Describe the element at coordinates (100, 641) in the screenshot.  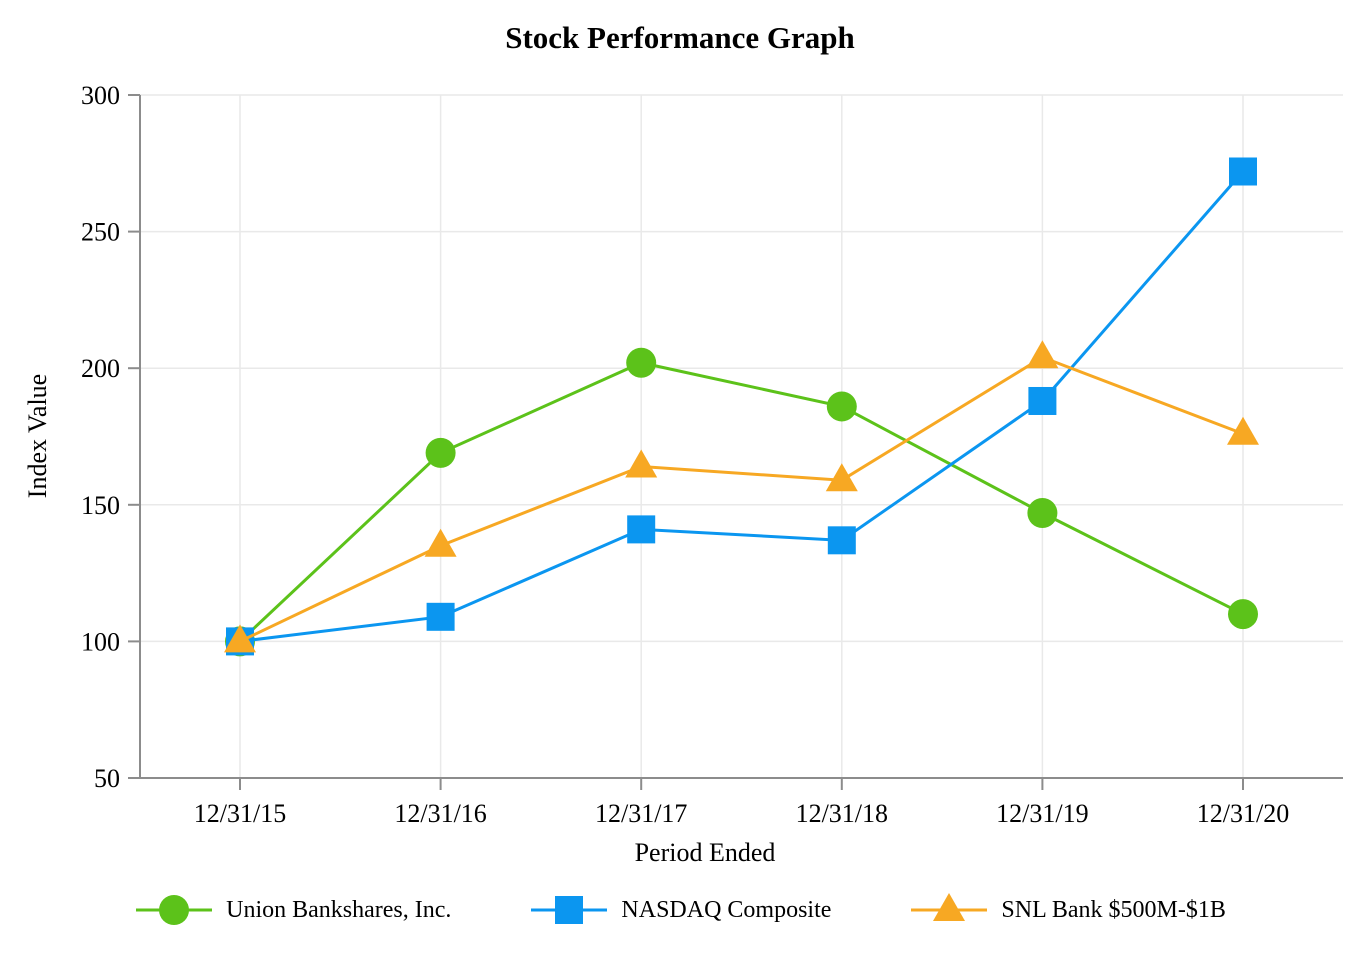
I see `svg-text: 100` at that location.